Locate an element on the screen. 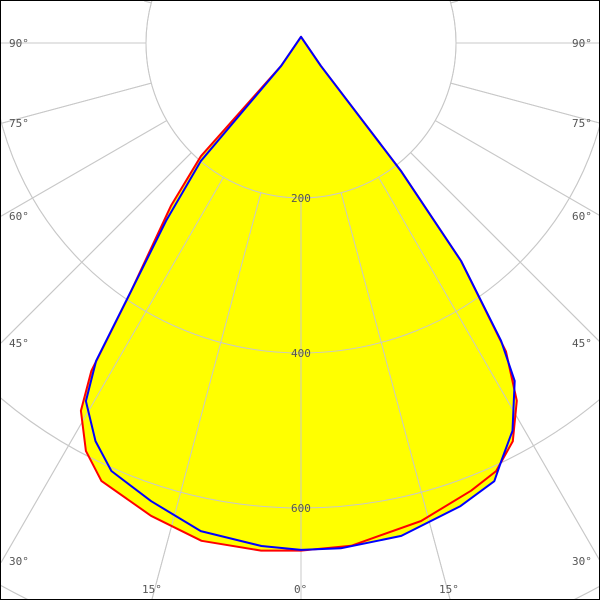 This screenshot has width=600, height=600. angle-label-left: 75° is located at coordinates (19, 123).